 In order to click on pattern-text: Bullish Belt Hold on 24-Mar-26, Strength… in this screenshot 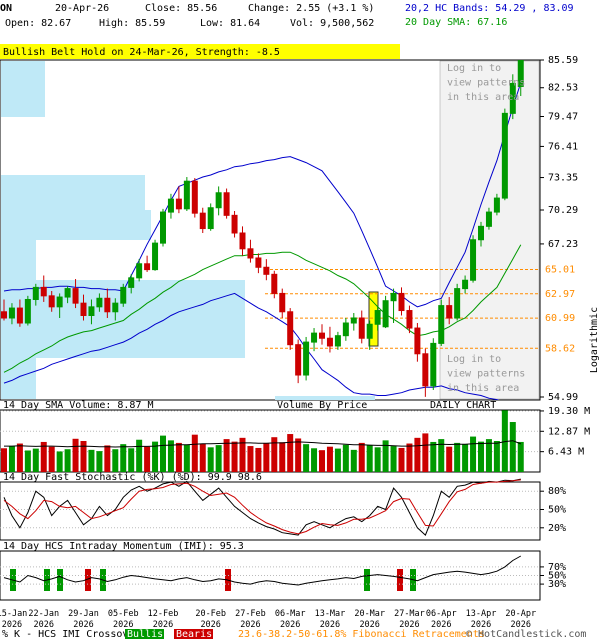, I will do `click(141, 52)`.